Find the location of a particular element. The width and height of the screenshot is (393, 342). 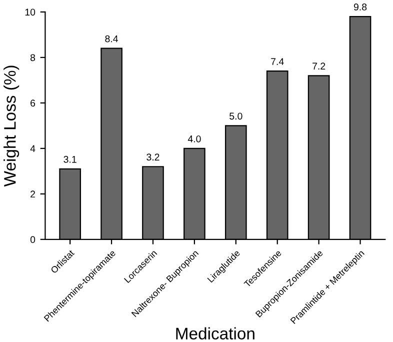

data-label: 3.1 is located at coordinates (70, 159).